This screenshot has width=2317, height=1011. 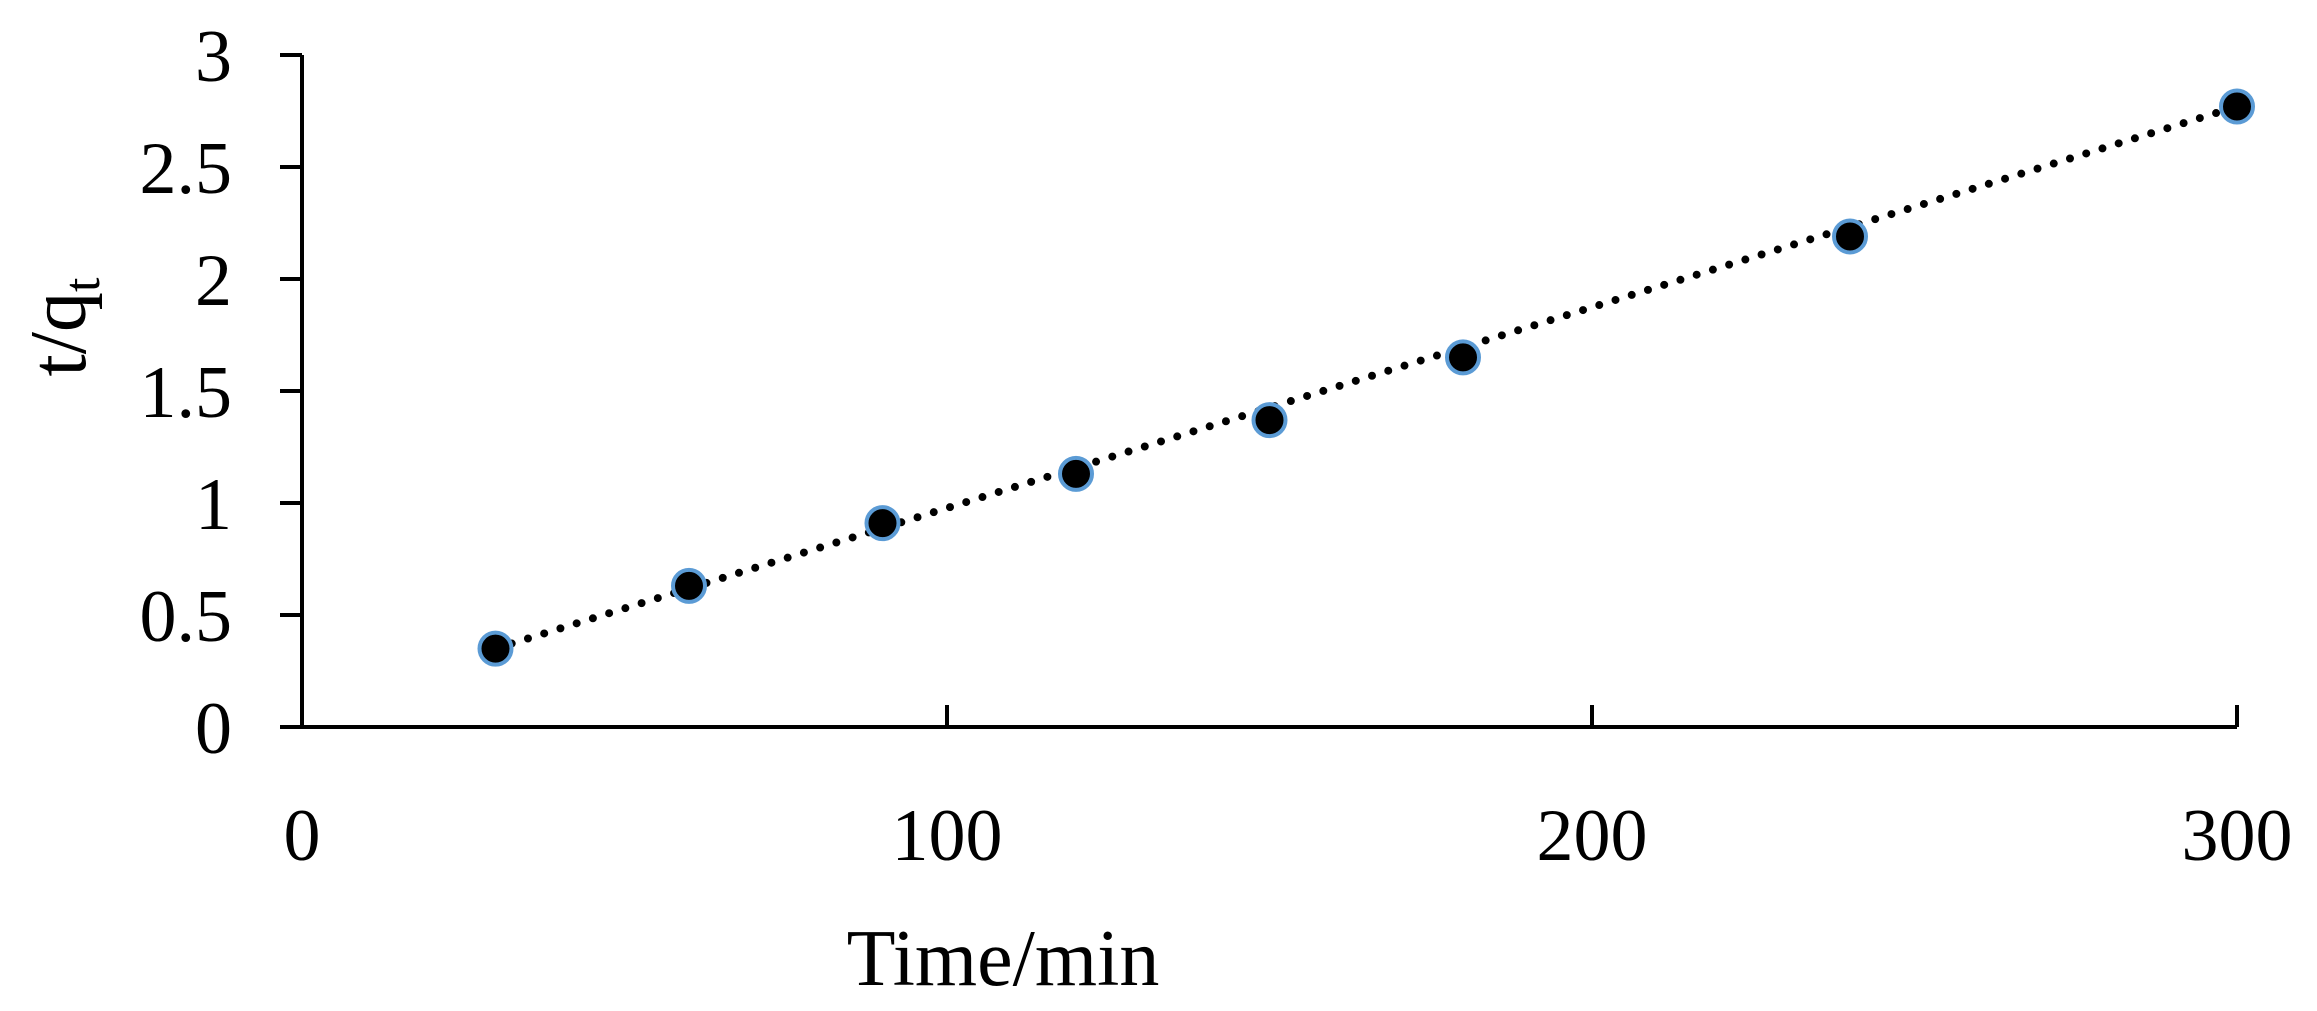 What do you see at coordinates (186, 617) in the screenshot?
I see `y-tick-label: 0.5` at bounding box center [186, 617].